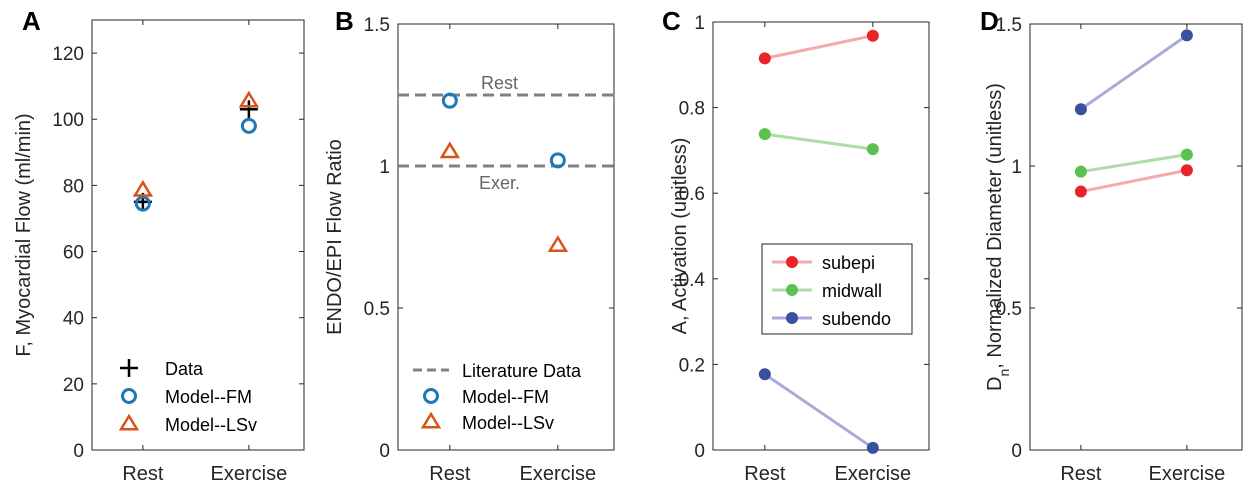 This screenshot has height=487, width=1246. I want to click on reference-line-label: Exer., so click(499, 183).